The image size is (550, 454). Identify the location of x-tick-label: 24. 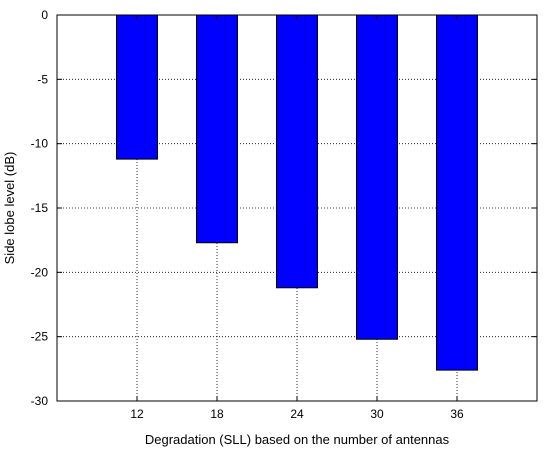
(297, 414).